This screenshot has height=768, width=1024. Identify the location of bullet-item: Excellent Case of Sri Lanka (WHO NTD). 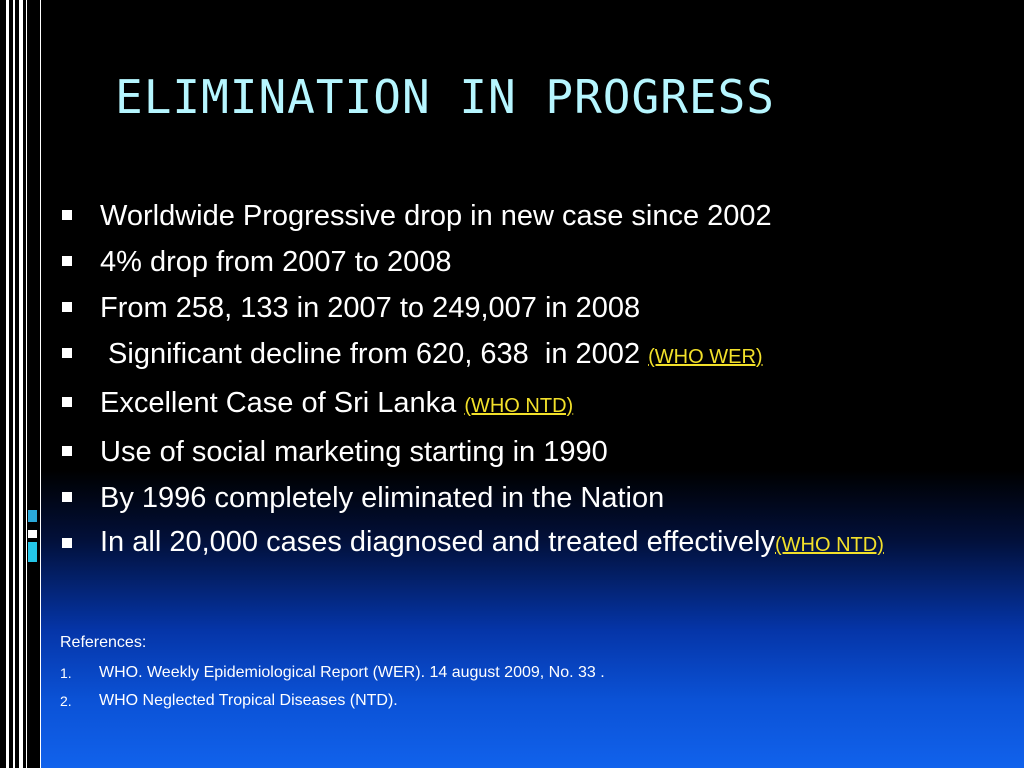
(525, 405).